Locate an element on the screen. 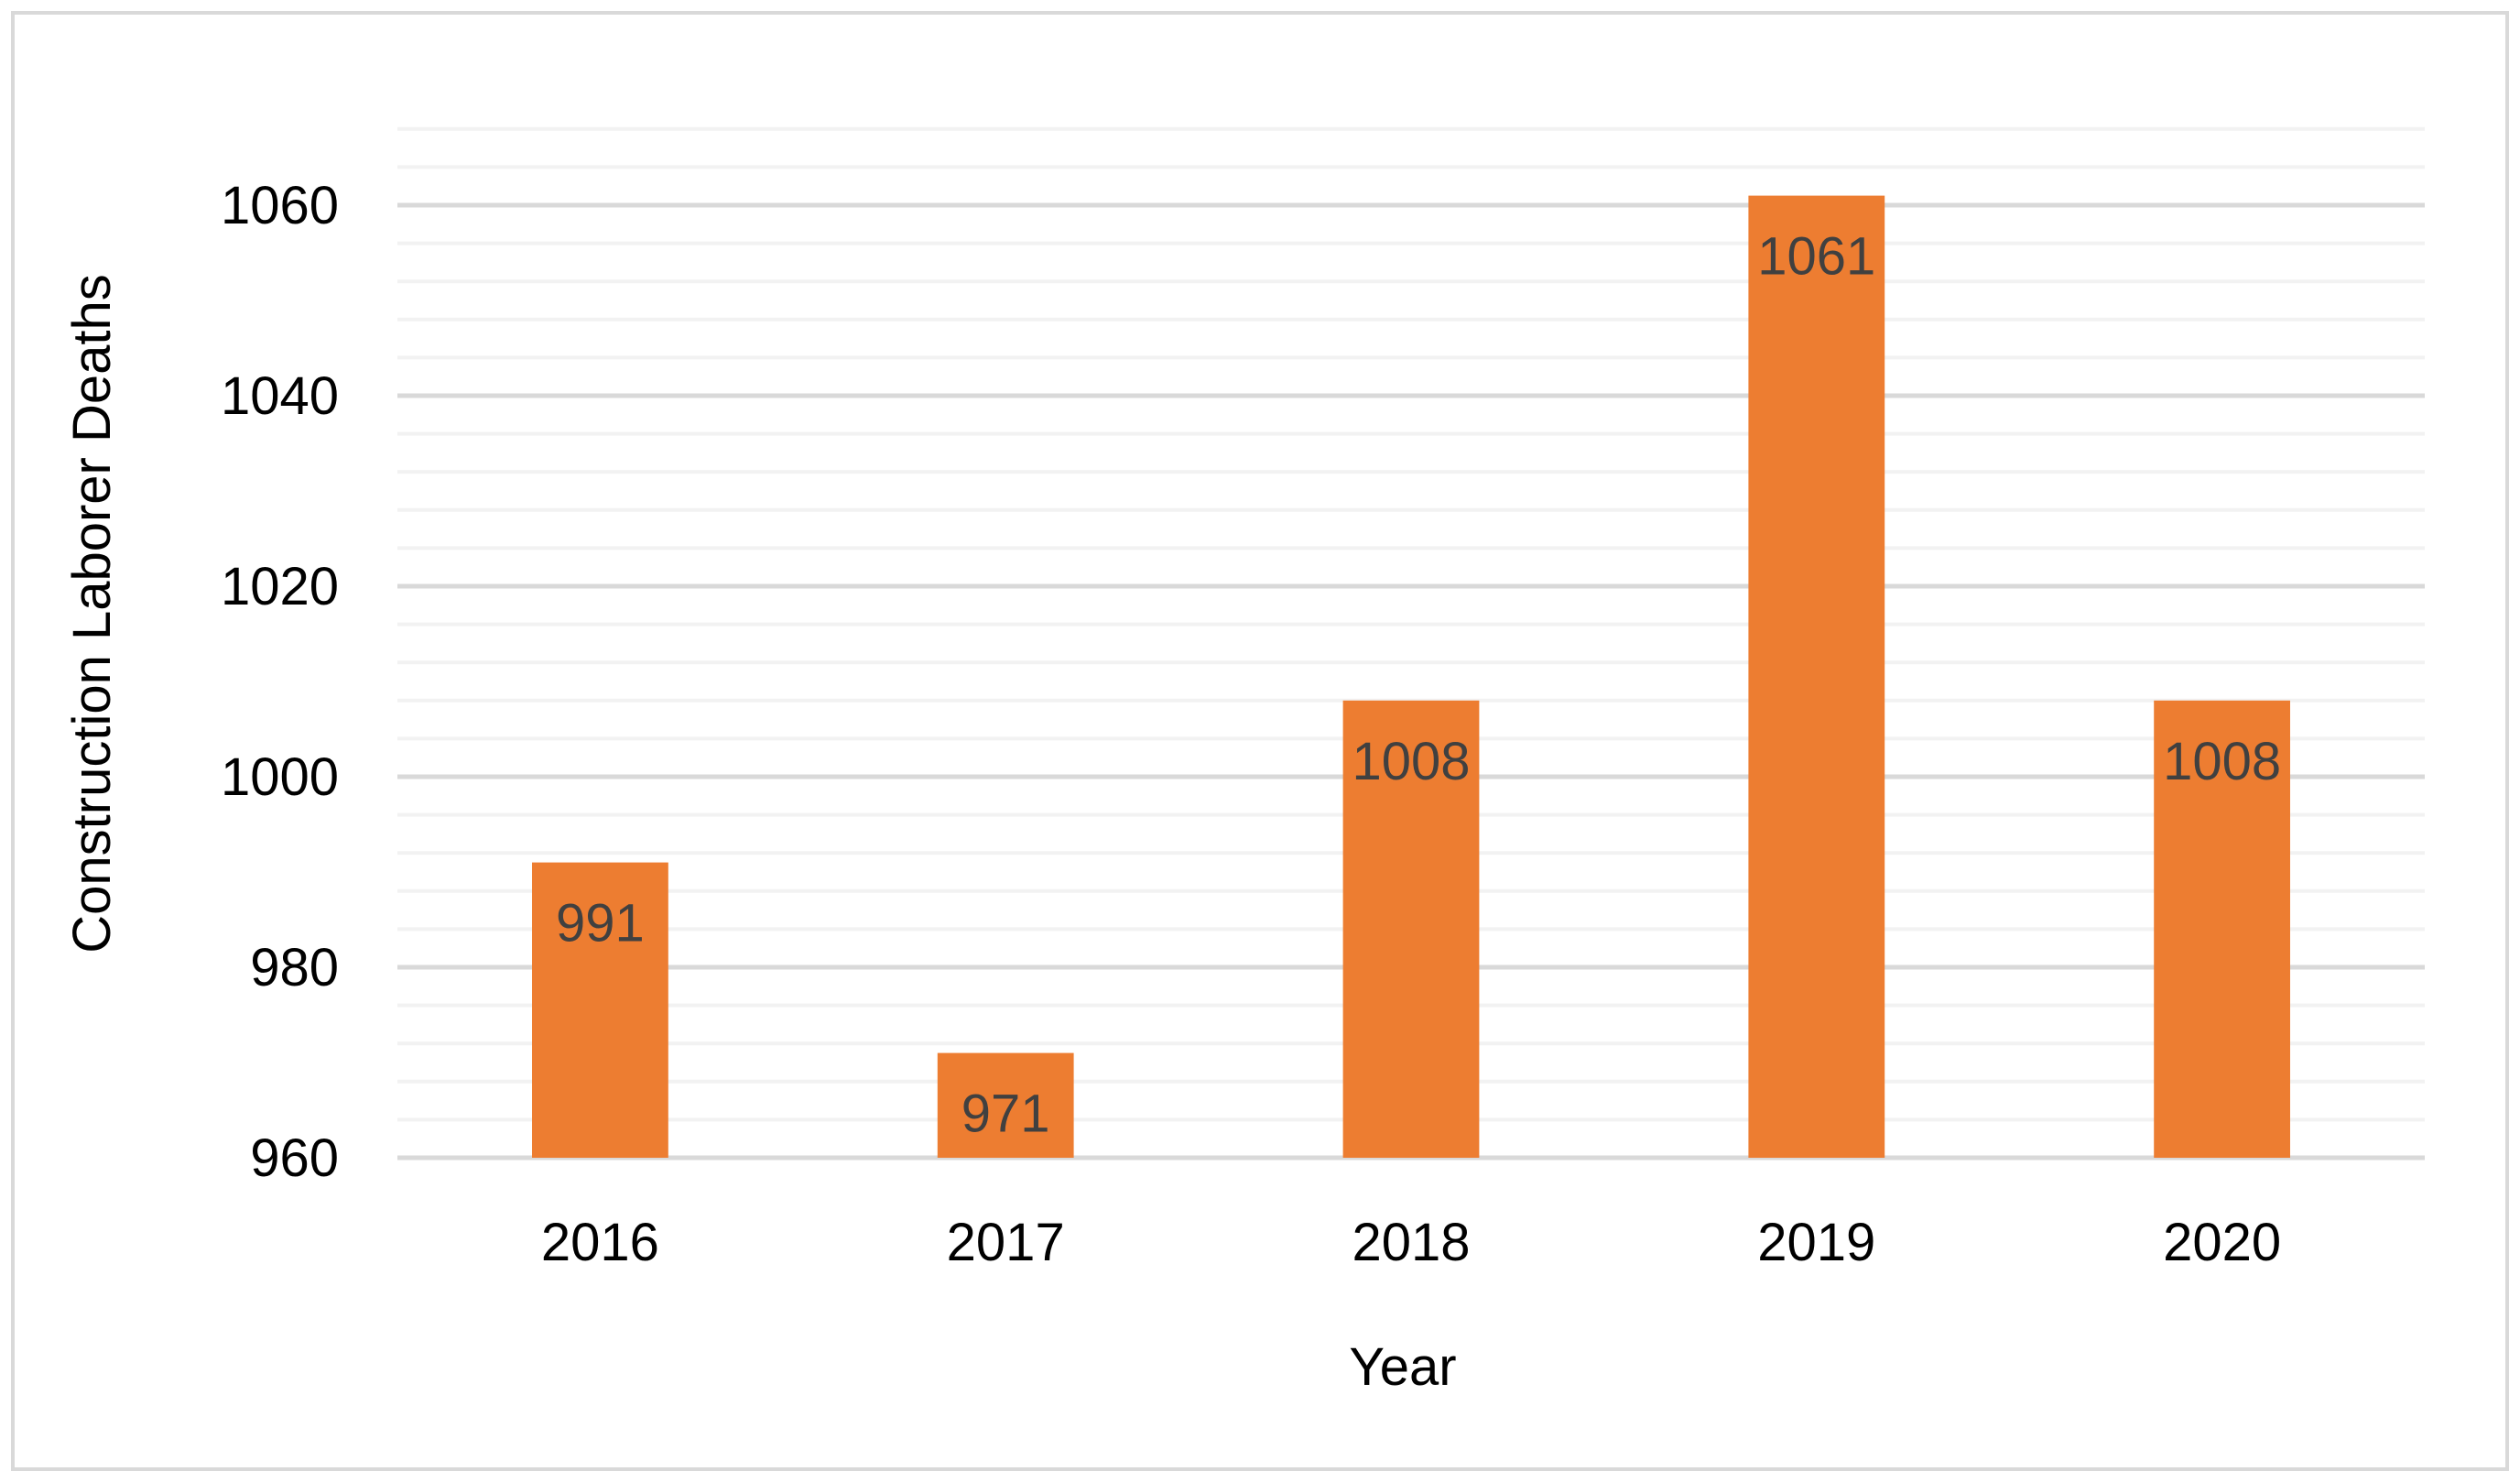 The width and height of the screenshot is (2520, 1482). bar-2017 is located at coordinates (1005, 1105).